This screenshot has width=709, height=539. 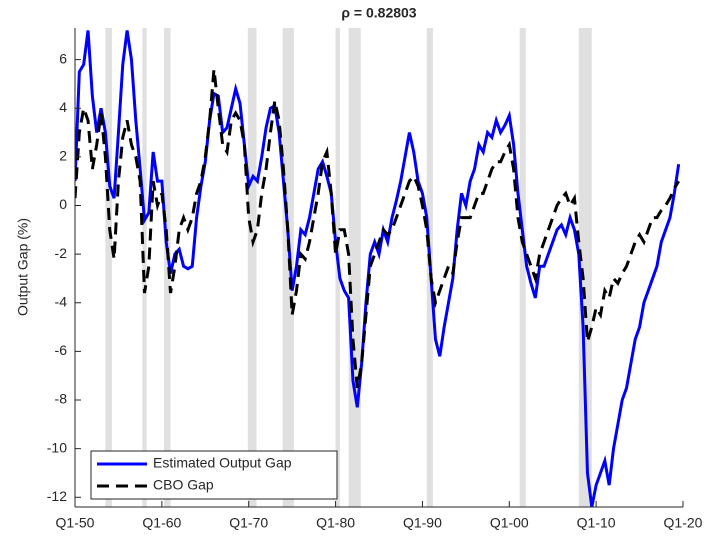 I want to click on chart-title: ρ = 0.82803, so click(x=378, y=13).